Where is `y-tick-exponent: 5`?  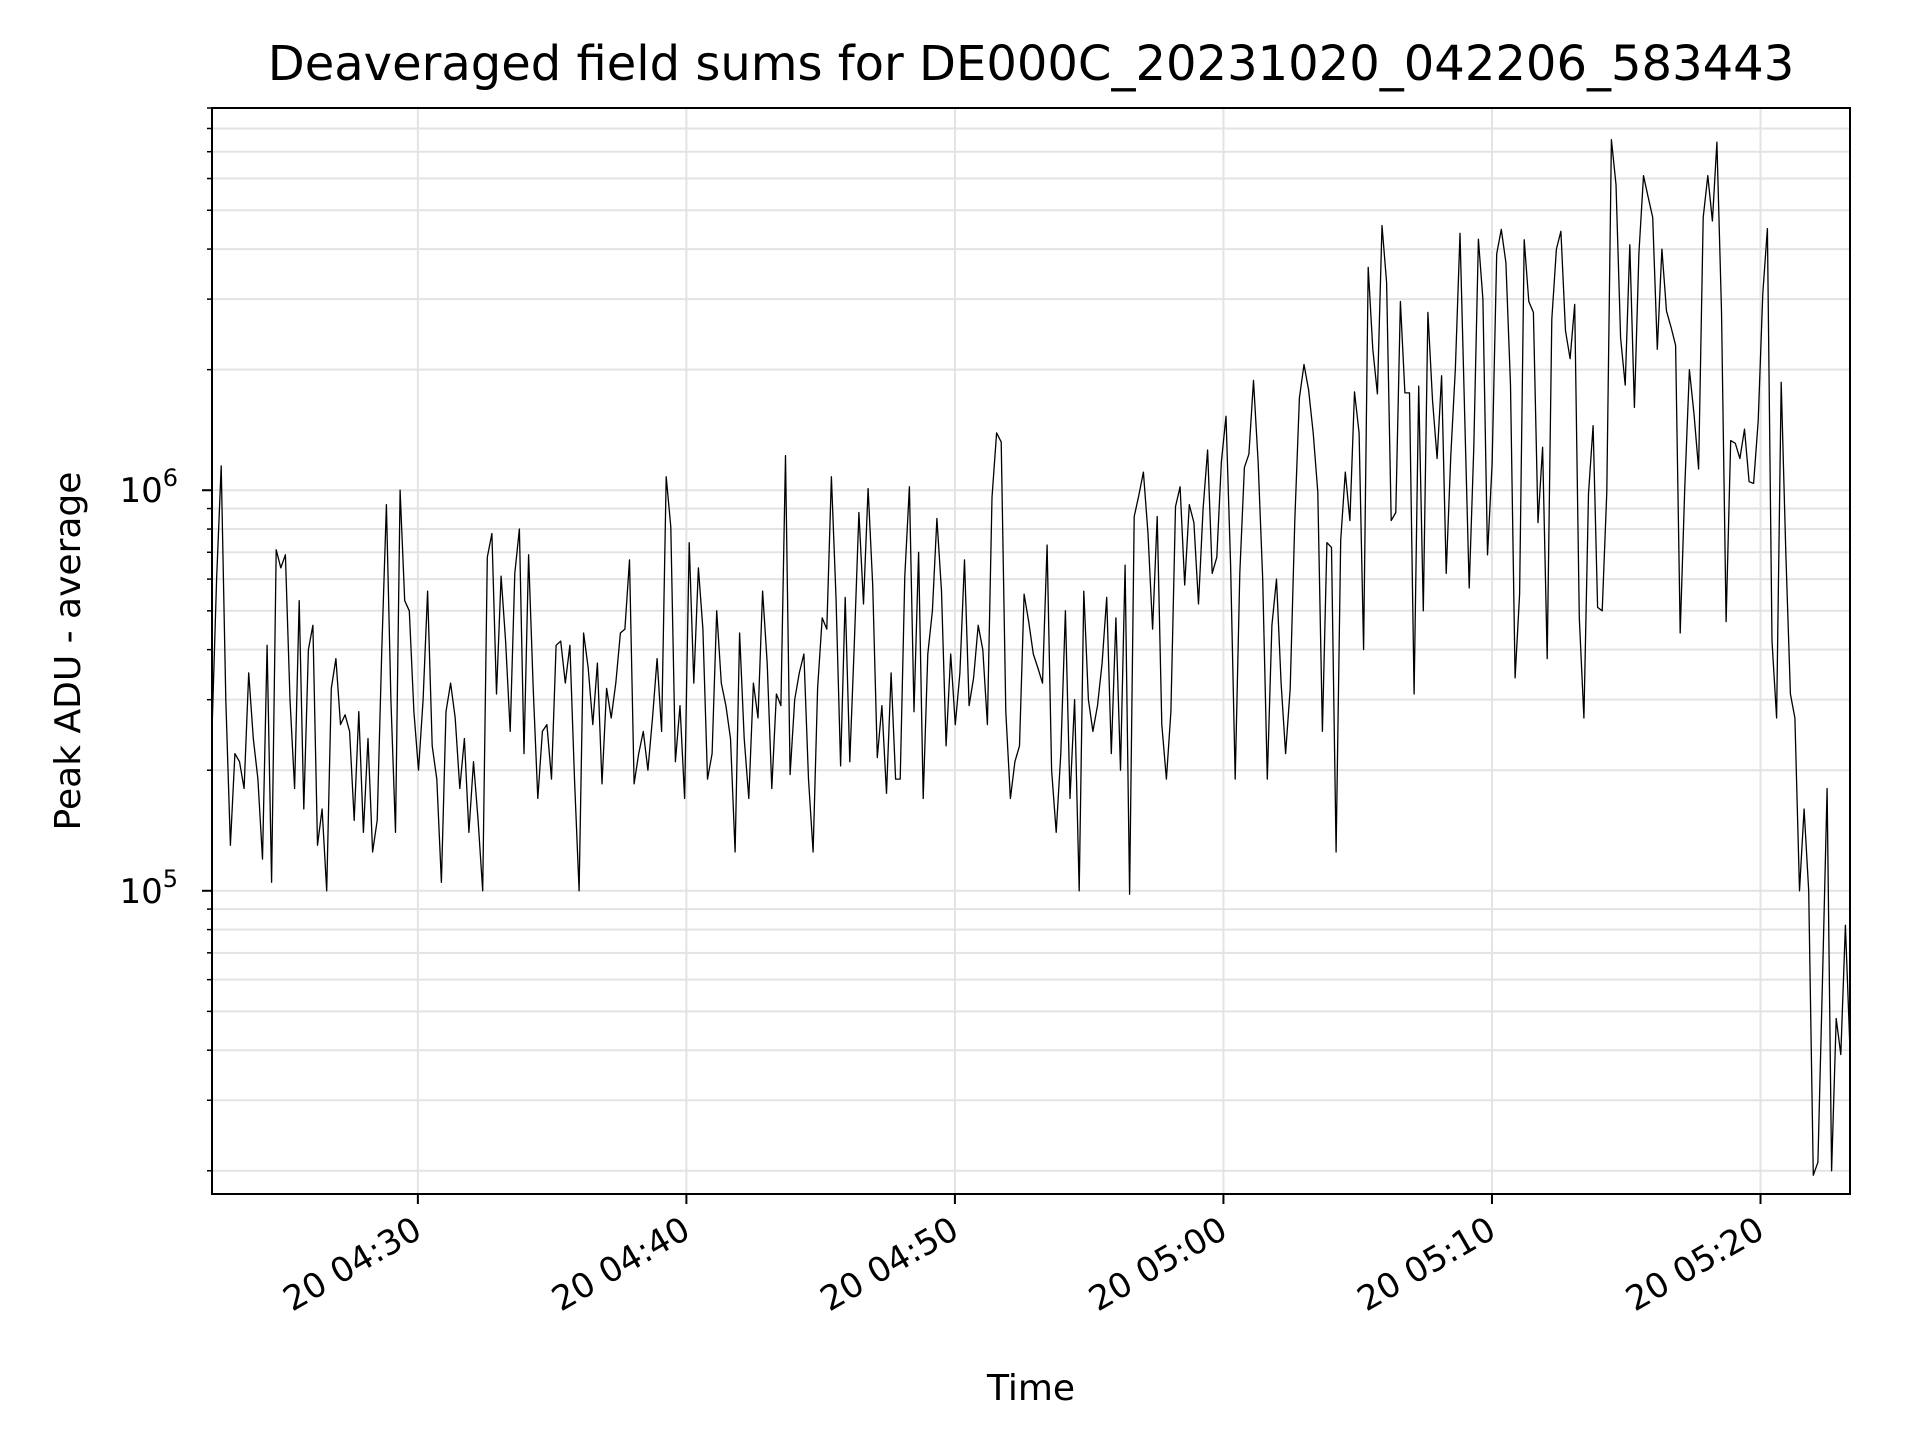 y-tick-exponent: 5 is located at coordinates (170, 879).